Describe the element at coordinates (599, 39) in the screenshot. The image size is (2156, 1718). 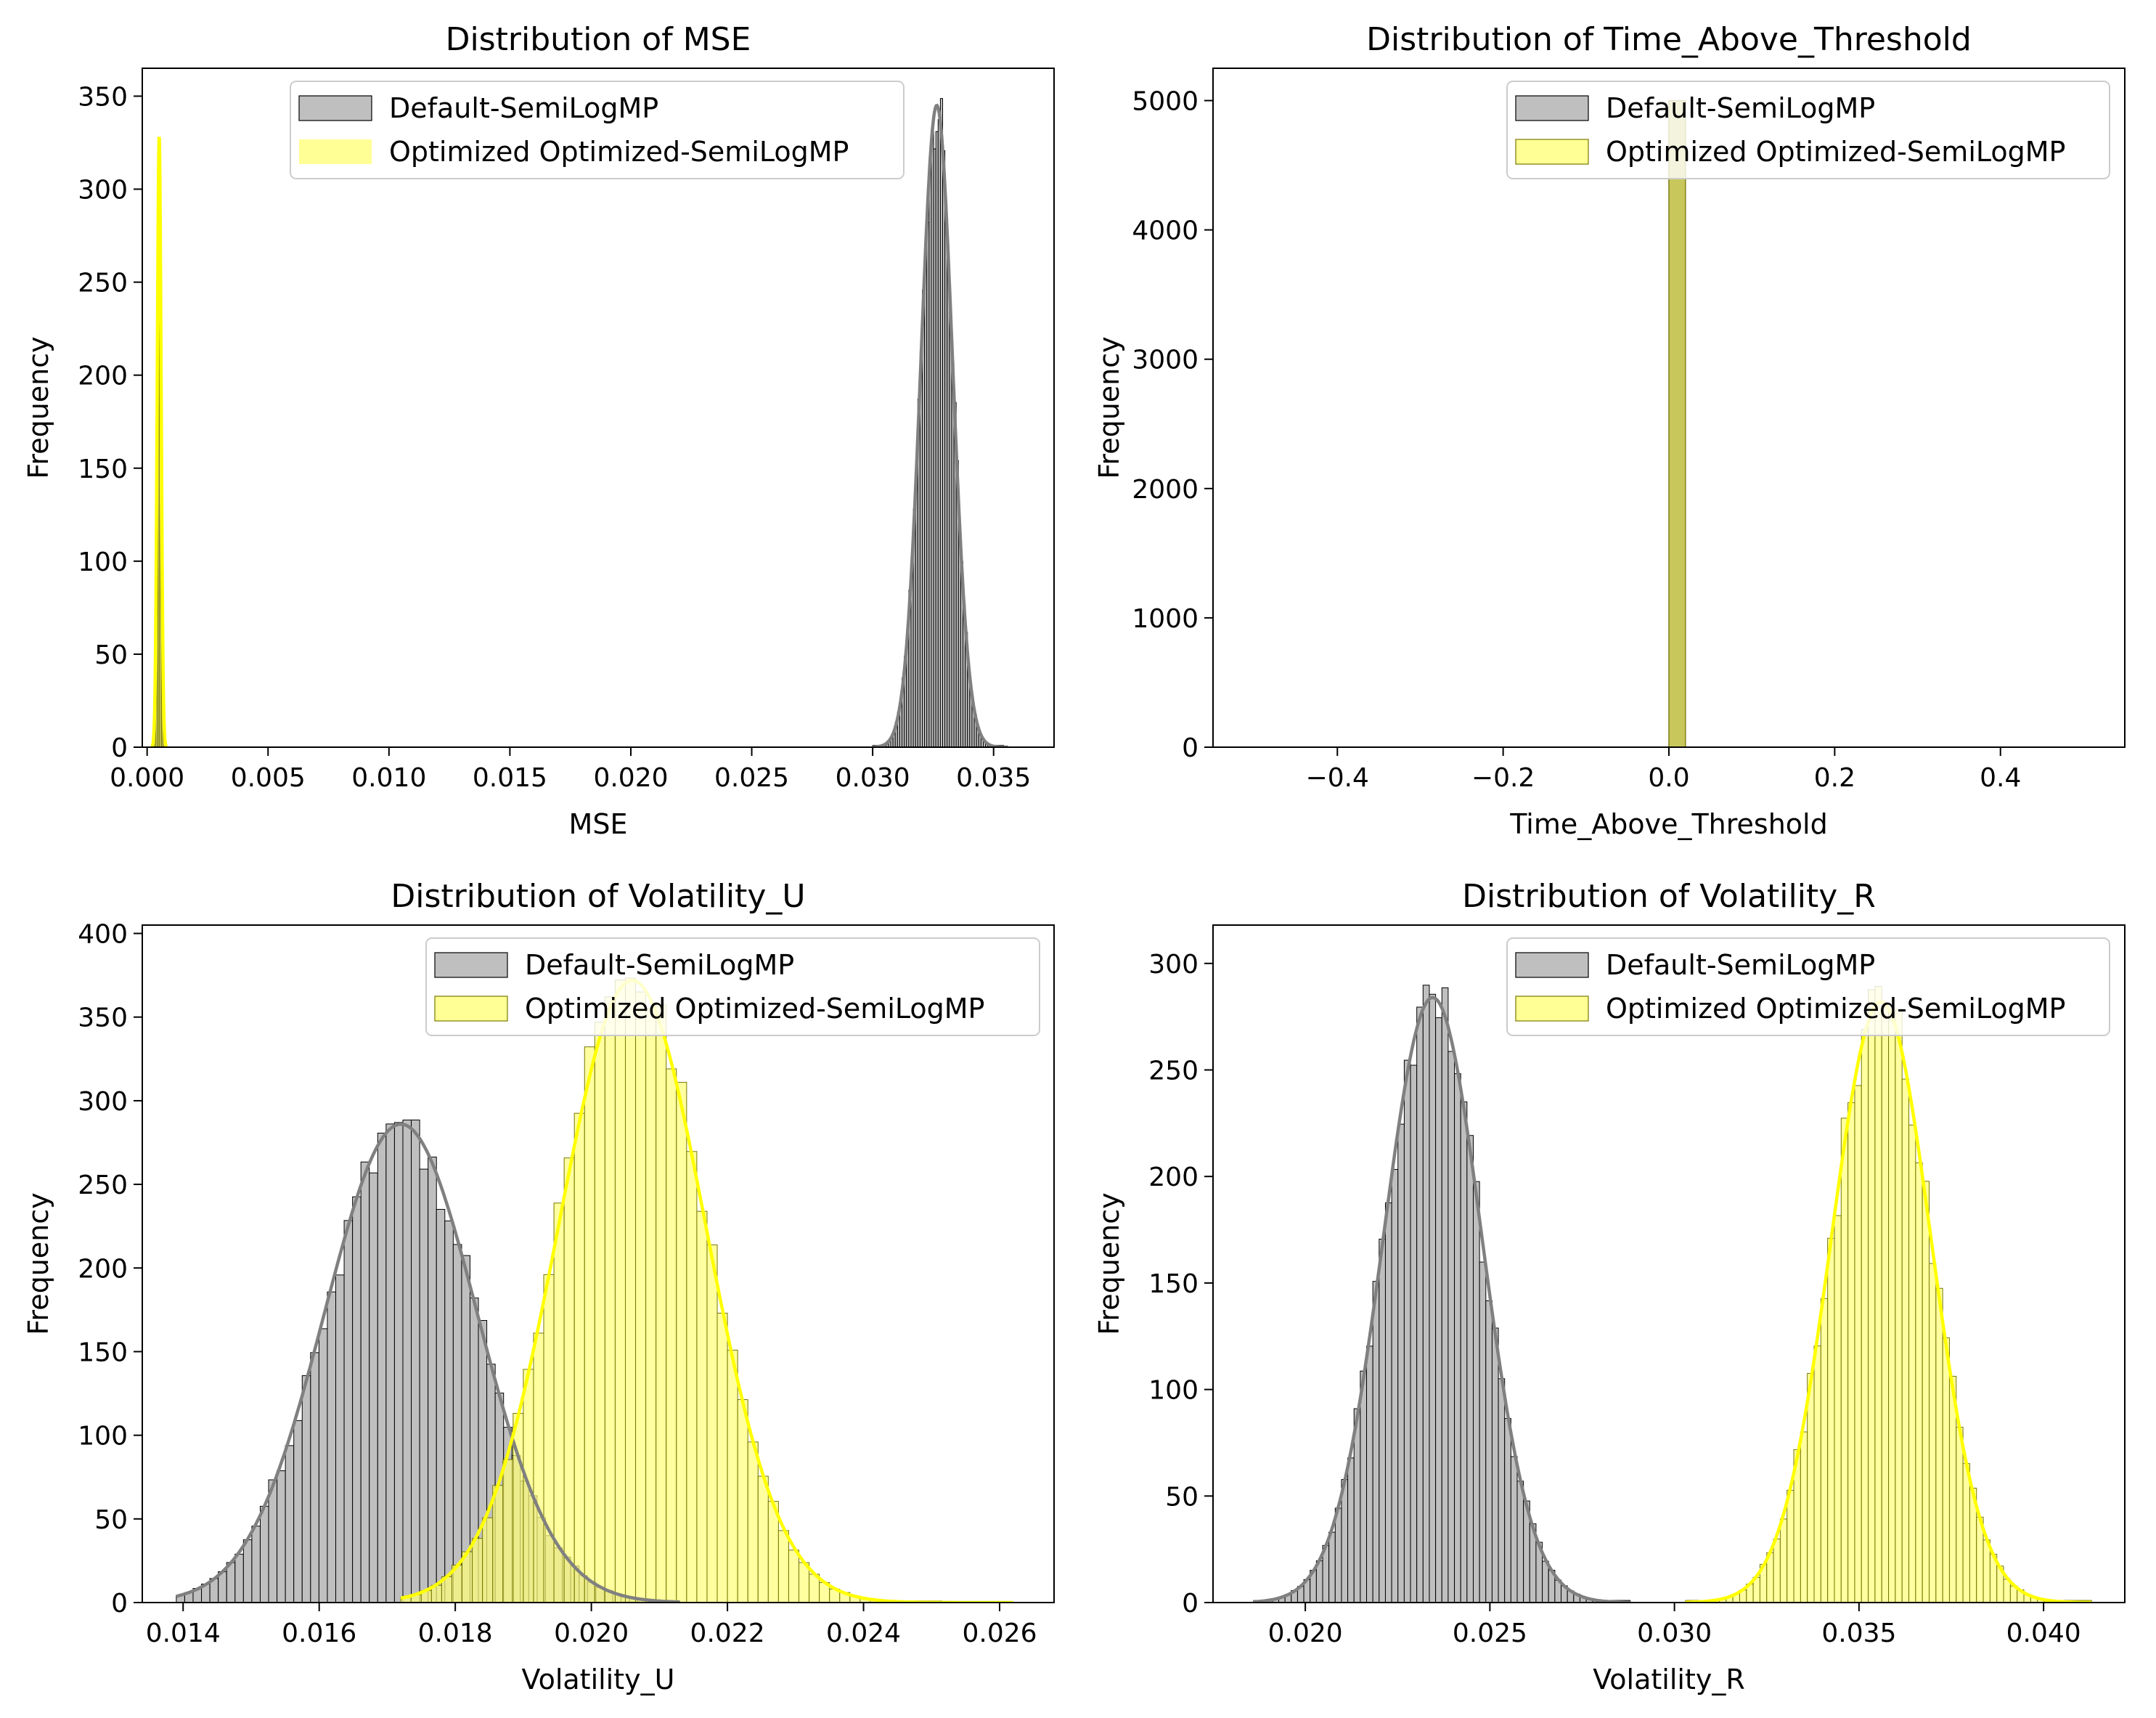
I see `chart-title: Distribution of MSE` at that location.